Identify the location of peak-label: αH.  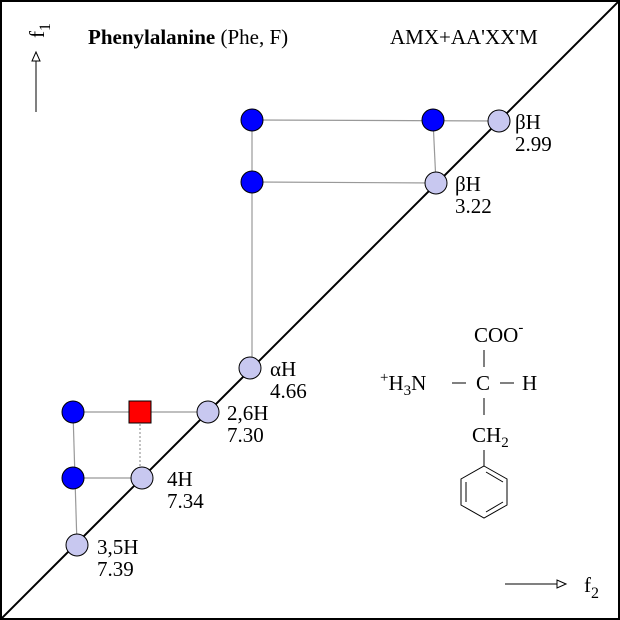
(283, 369).